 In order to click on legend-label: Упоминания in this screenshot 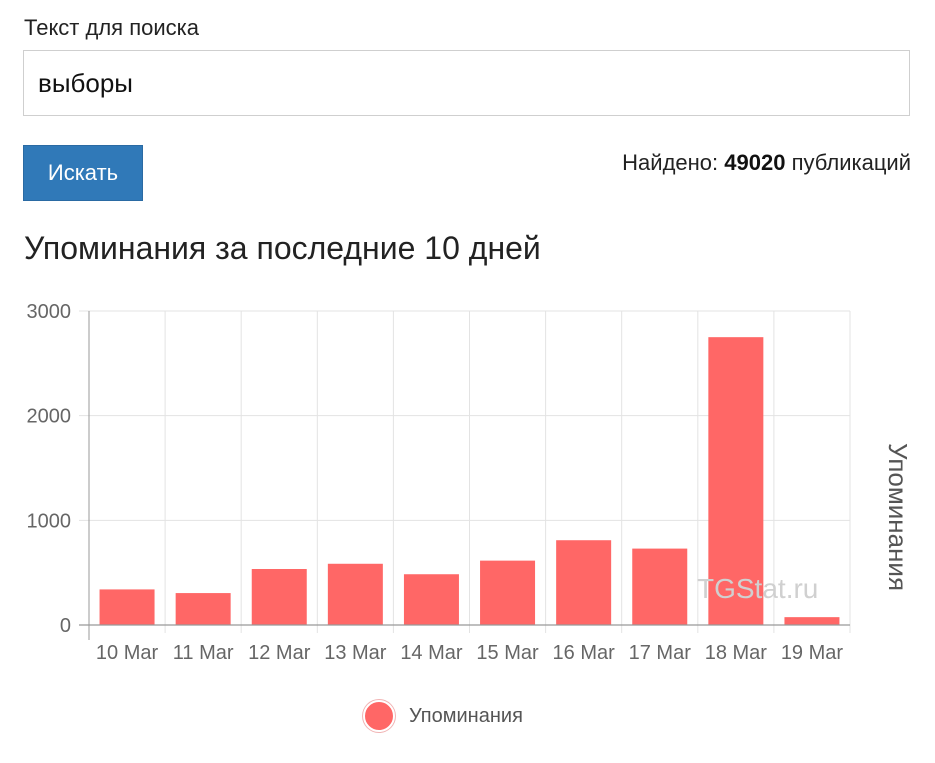, I will do `click(466, 715)`.